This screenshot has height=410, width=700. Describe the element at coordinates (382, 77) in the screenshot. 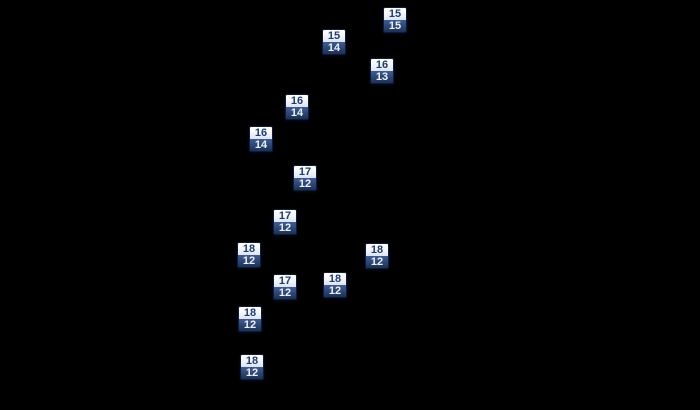

I see `low-temp-label: 13` at that location.